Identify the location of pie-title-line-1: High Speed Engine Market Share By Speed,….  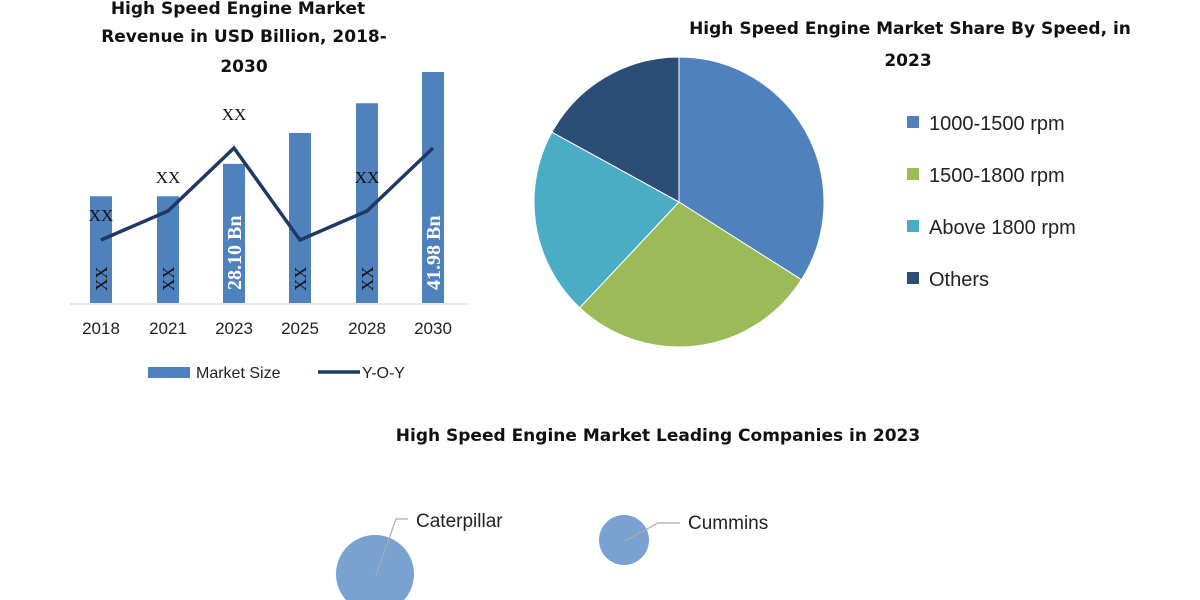
(910, 29).